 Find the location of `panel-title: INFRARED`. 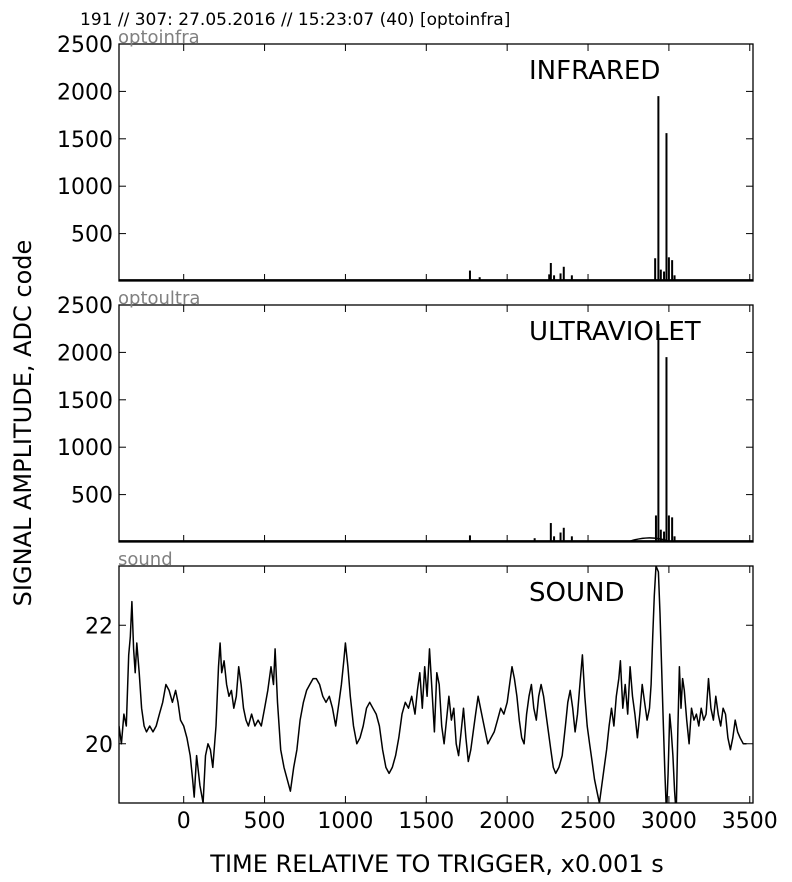

panel-title: INFRARED is located at coordinates (594, 71).